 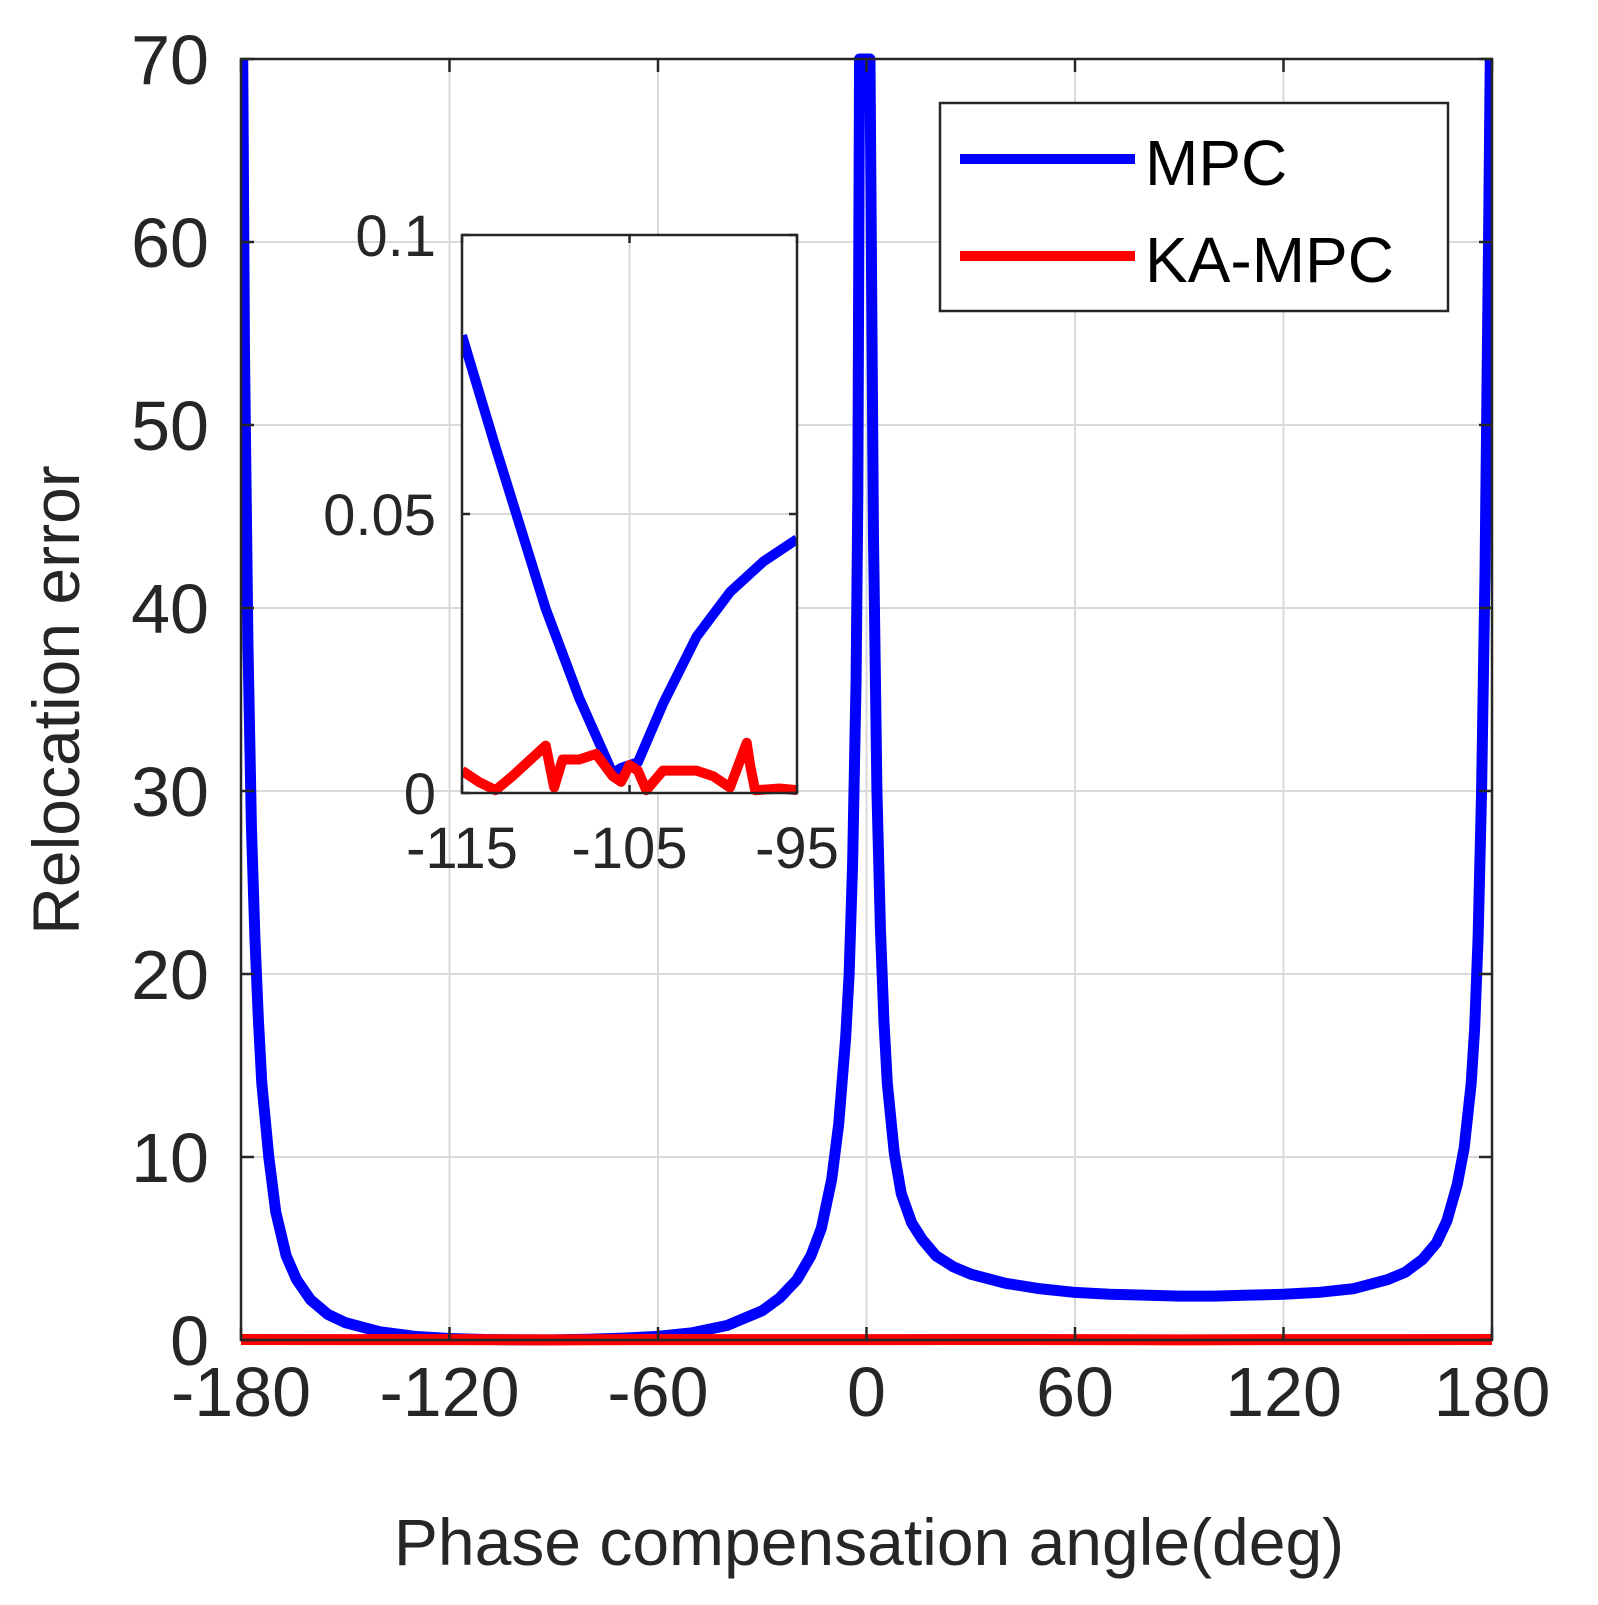 I want to click on inset-tick-labels: -115 -105 -95 0 0.05 0.1, so click(x=581, y=542).